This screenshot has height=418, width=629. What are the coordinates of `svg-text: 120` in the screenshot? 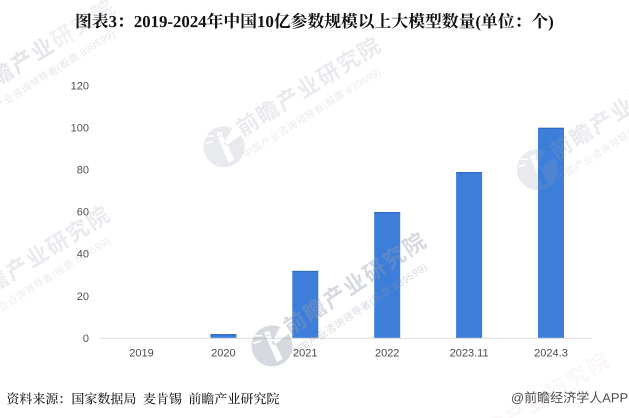 It's located at (80, 86).